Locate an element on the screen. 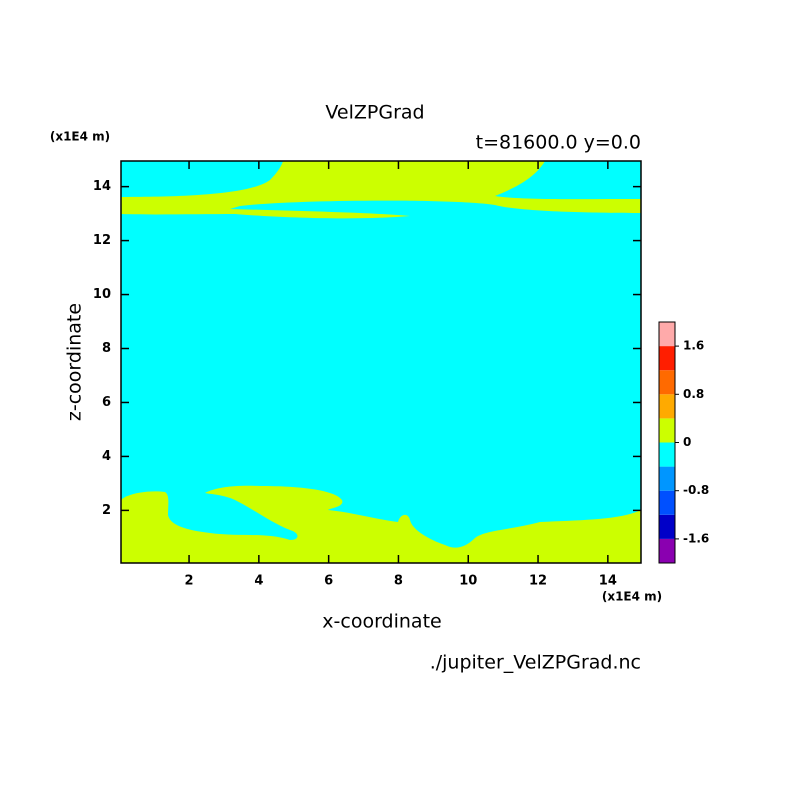 The width and height of the screenshot is (804, 808). colorbar-tick-label: -1.6 is located at coordinates (696, 538).